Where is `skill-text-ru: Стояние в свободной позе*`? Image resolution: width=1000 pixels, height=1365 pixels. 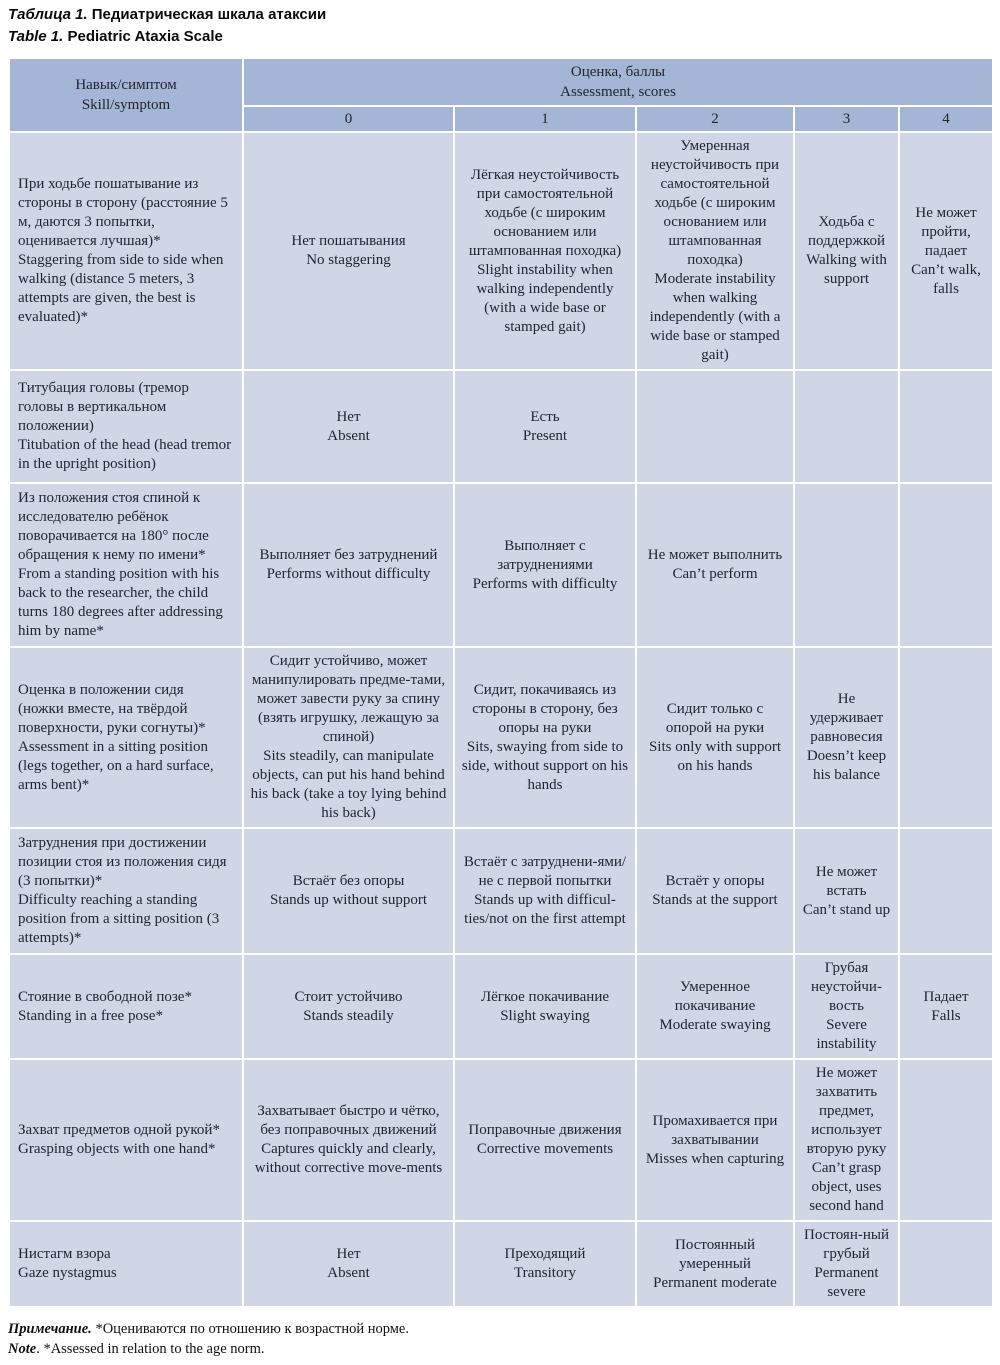 skill-text-ru: Стояние в свободной позе* is located at coordinates (105, 996).